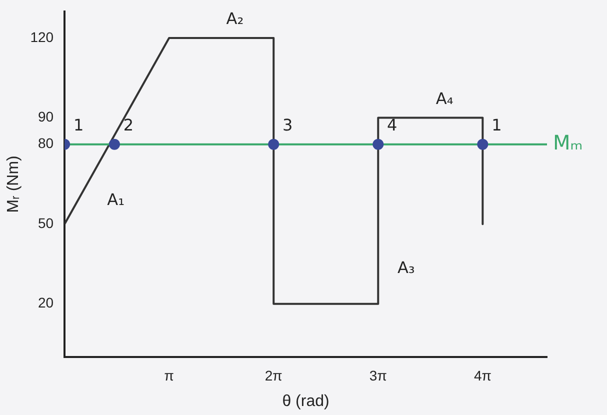 Image resolution: width=607 pixels, height=415 pixels. What do you see at coordinates (483, 375) in the screenshot?
I see `x-tick-label: 4π` at bounding box center [483, 375].